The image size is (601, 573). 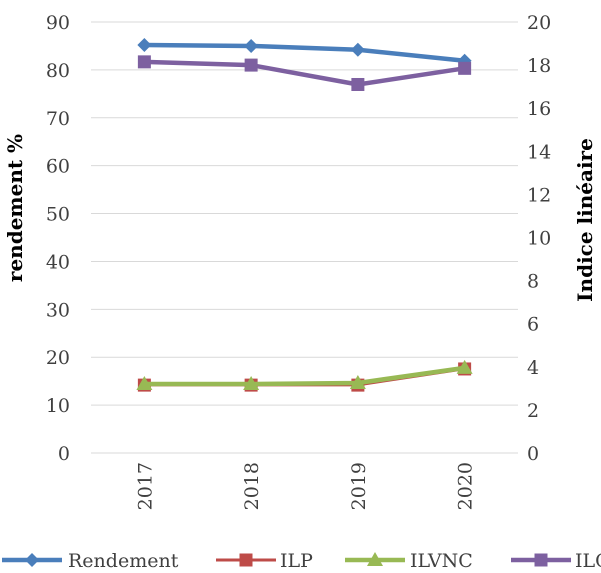 What do you see at coordinates (533, 325) in the screenshot?
I see `right-tick-label: 6` at bounding box center [533, 325].